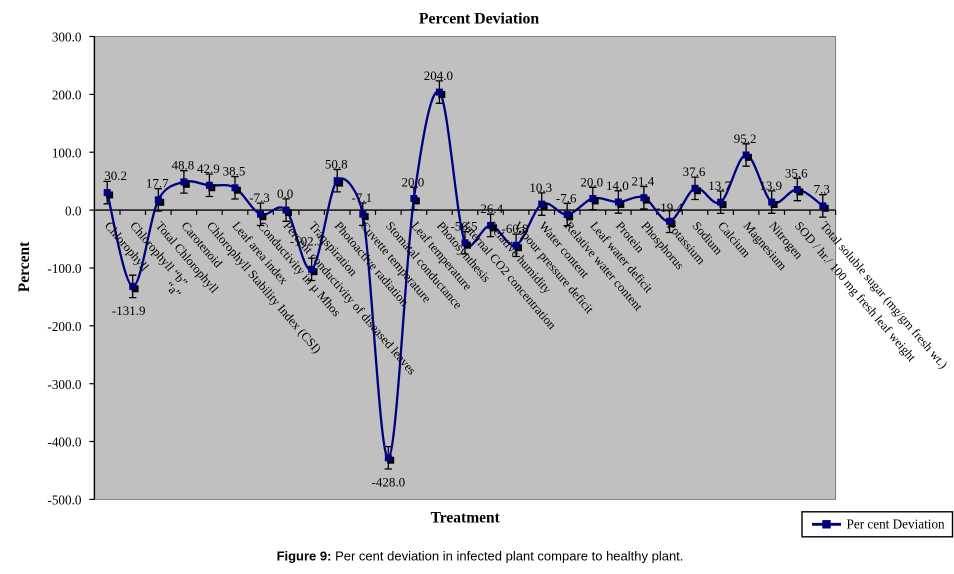 This screenshot has height=574, width=954. I want to click on svg-text: Percent, so click(24, 266).